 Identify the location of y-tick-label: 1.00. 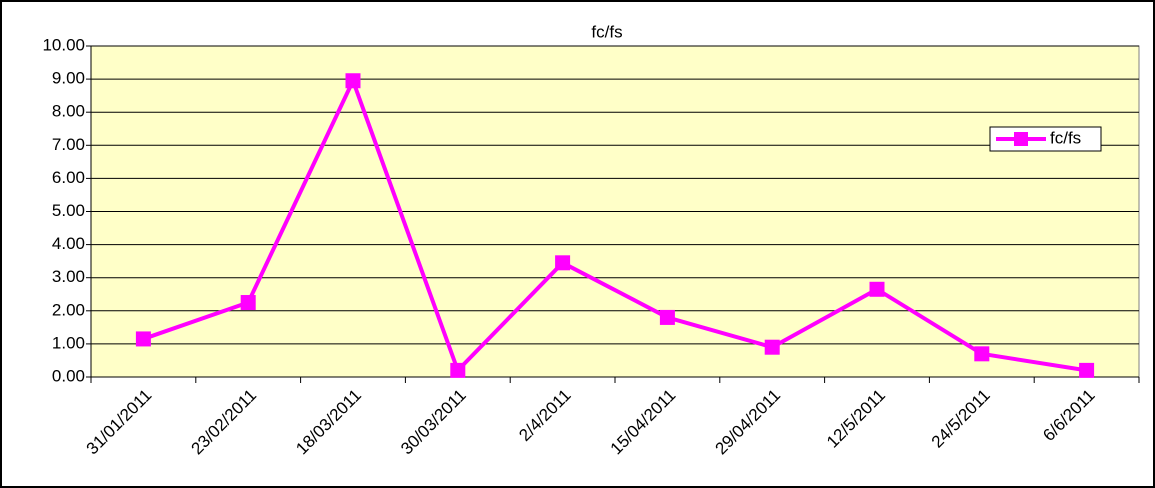
(68, 342).